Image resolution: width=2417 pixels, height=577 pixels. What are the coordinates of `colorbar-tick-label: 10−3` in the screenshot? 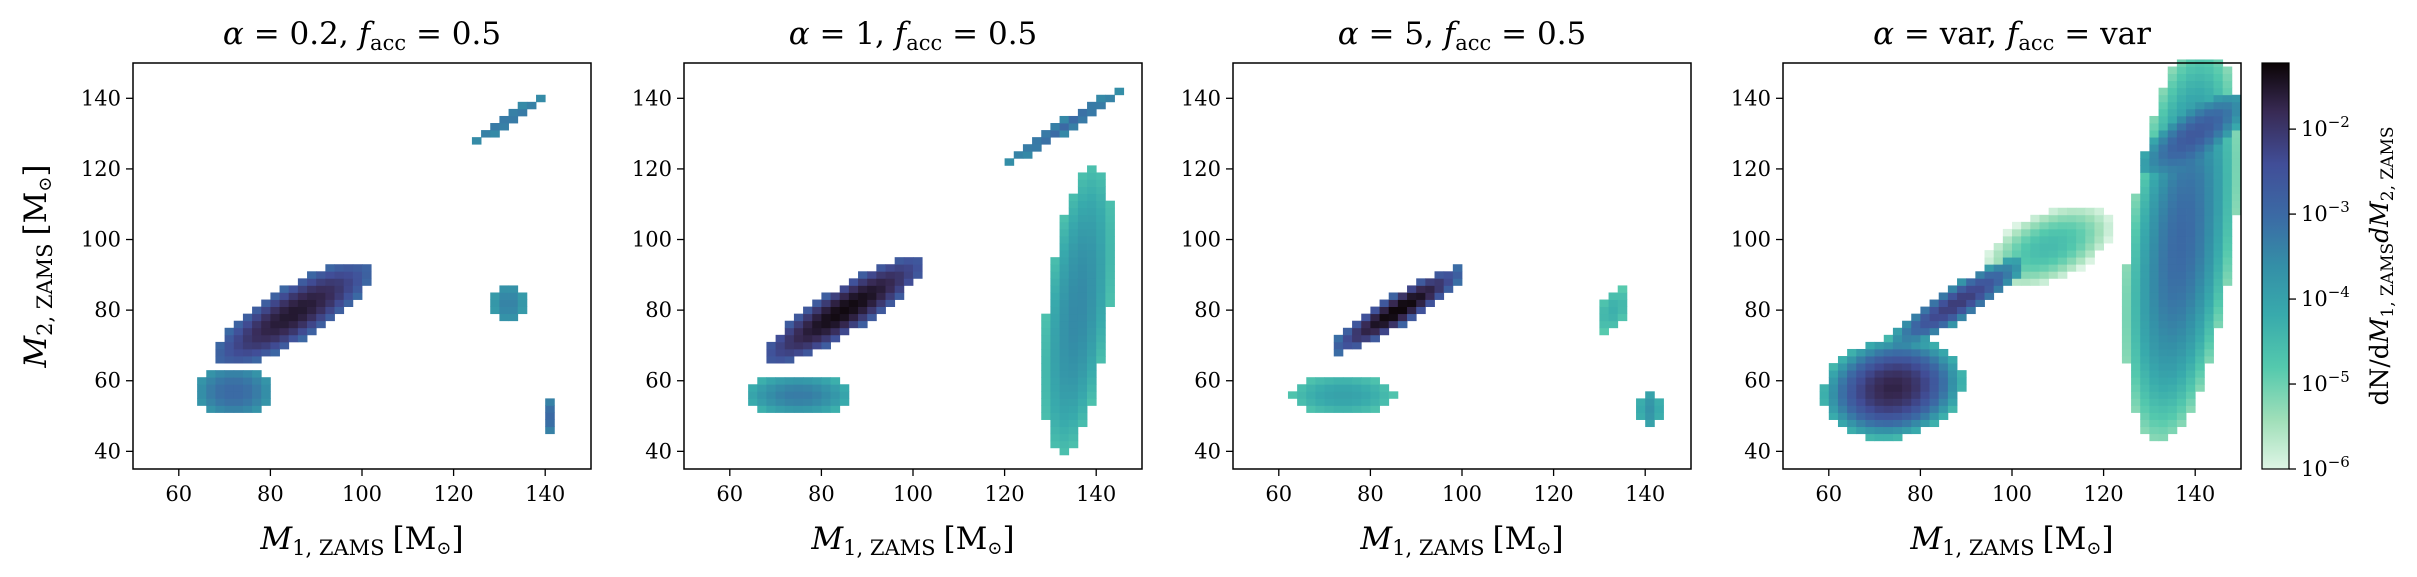 It's located at (2325, 212).